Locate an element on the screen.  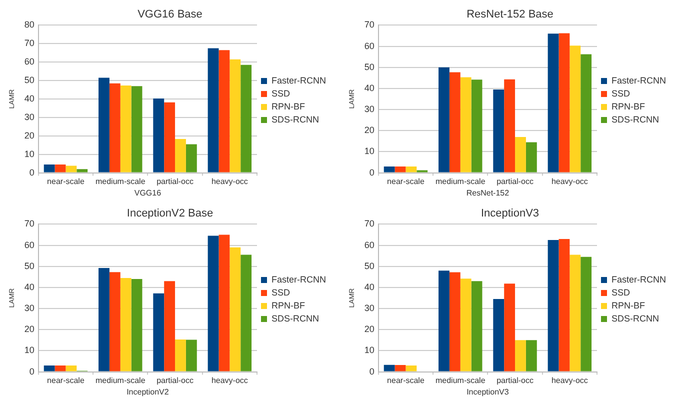
y-tick-label: 0 is located at coordinates (31, 371).